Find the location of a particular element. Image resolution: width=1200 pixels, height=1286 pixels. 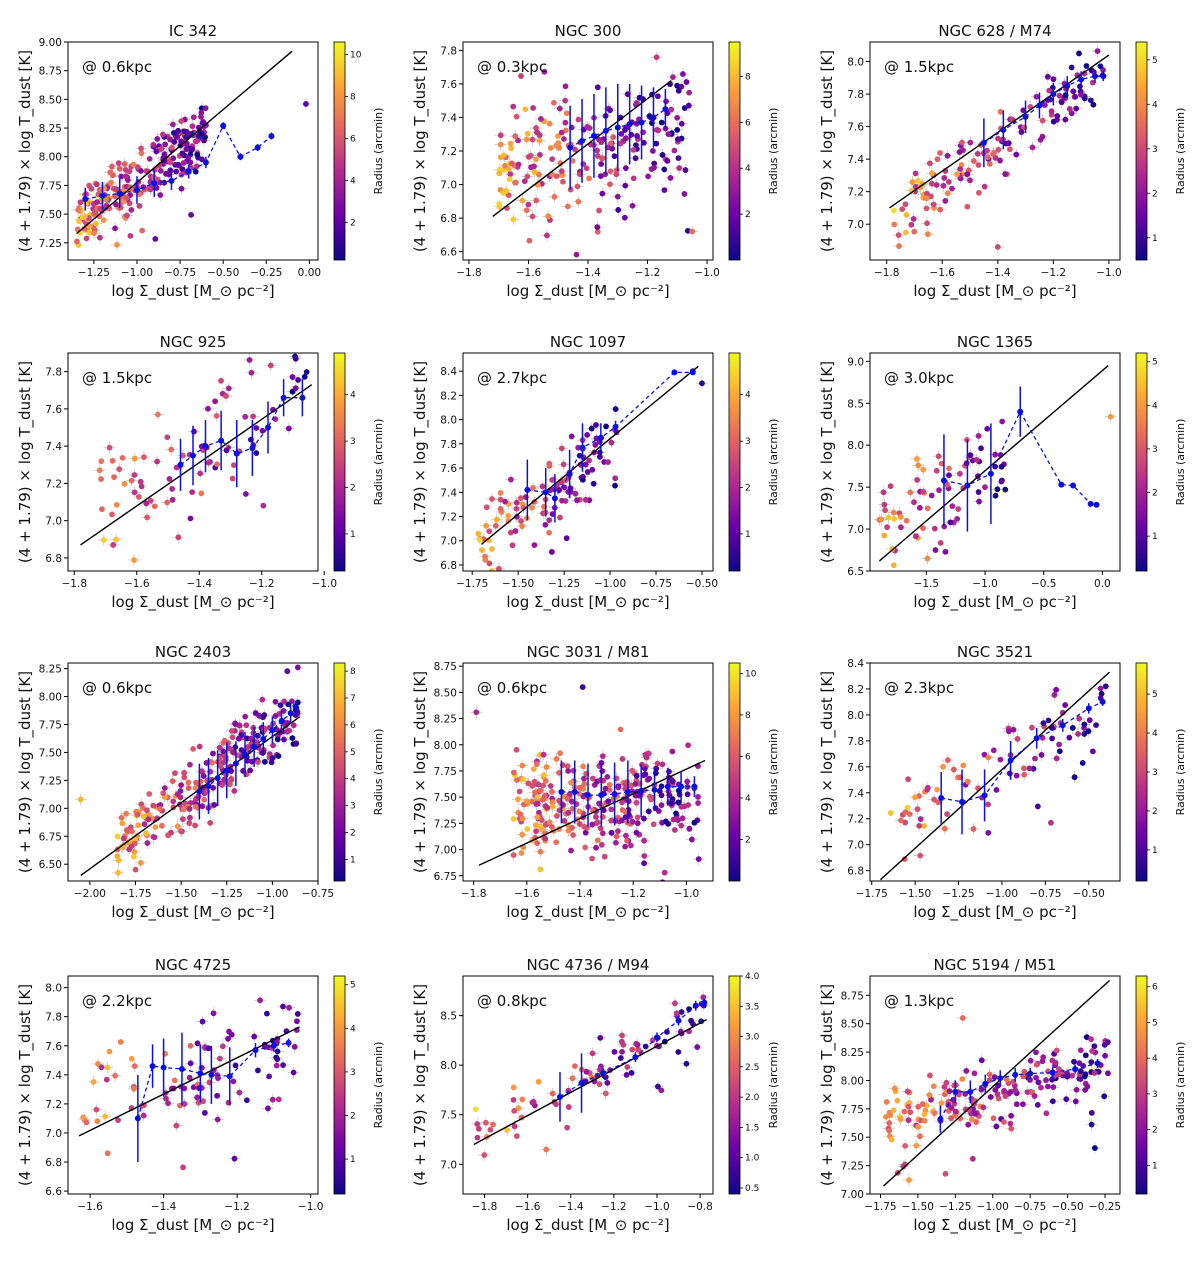

colorbar-tick-label: 2.0 is located at coordinates (752, 1098).